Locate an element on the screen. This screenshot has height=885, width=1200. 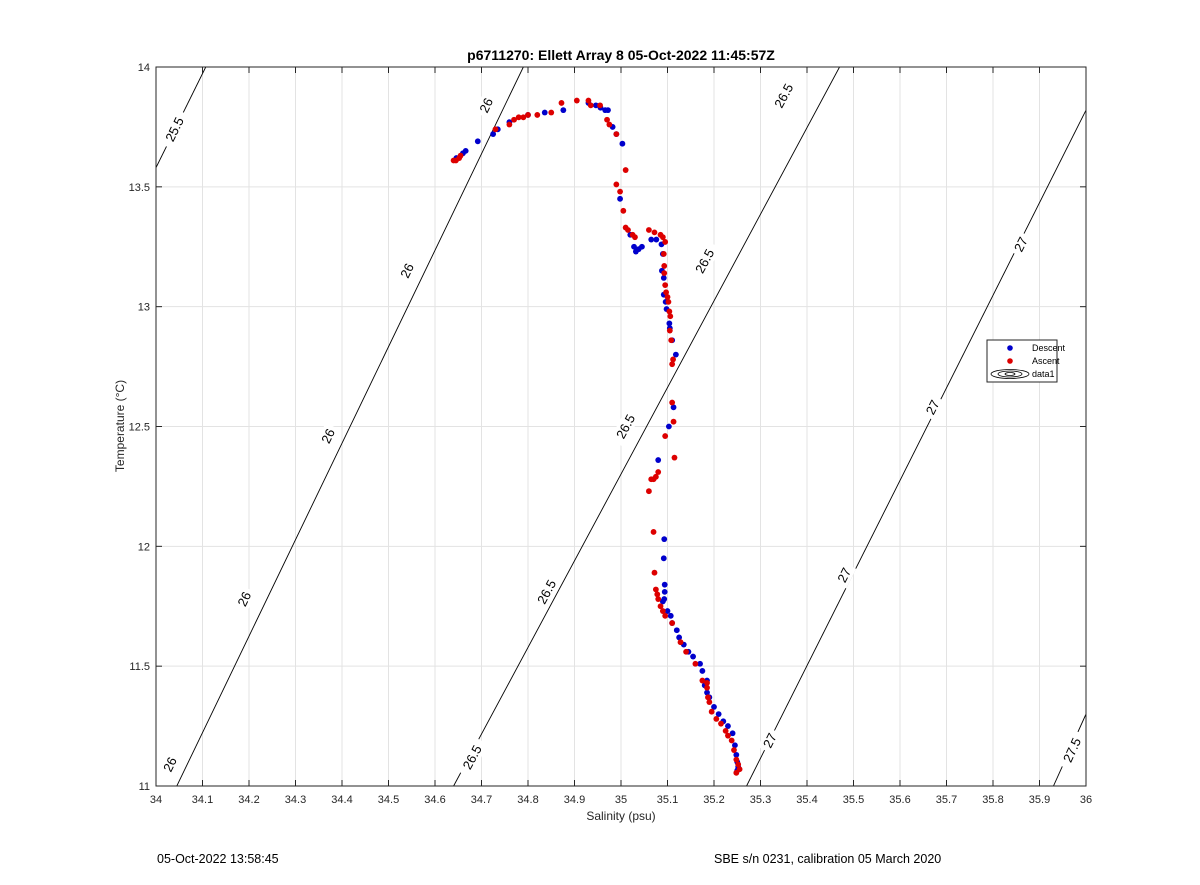
x-tick-label: 35.1 is located at coordinates (667, 800).